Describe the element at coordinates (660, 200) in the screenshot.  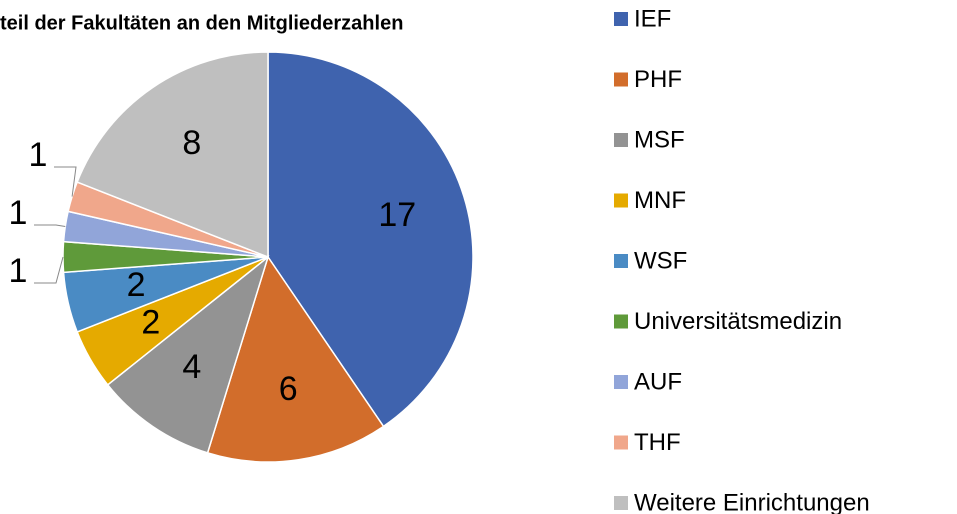
I see `legend-label: MNF` at that location.